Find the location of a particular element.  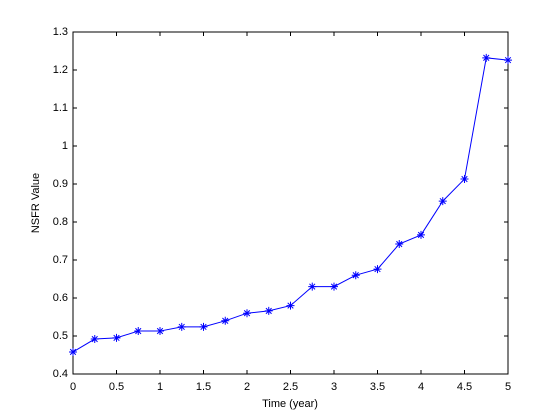

x-tick-label: 4.5 is located at coordinates (464, 387).